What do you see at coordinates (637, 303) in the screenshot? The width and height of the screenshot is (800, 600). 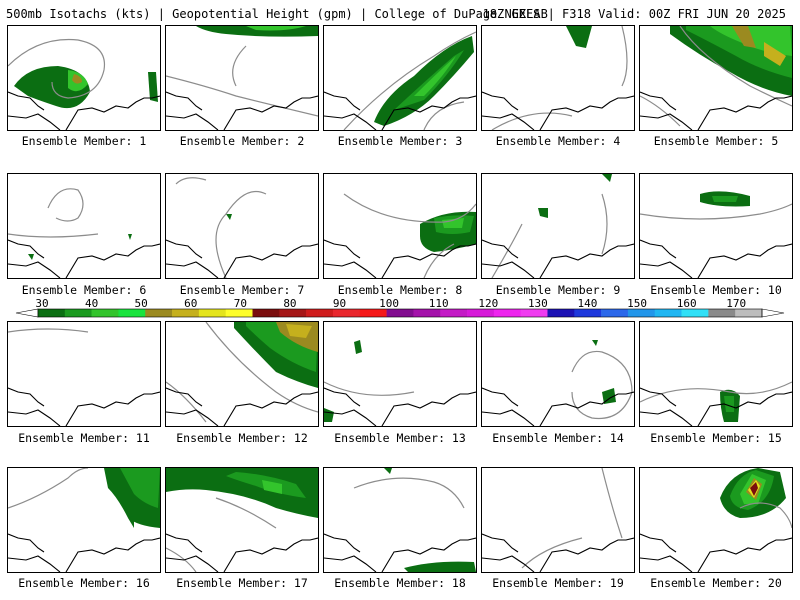 I see `colorbar-tick-label: 150` at bounding box center [637, 303].